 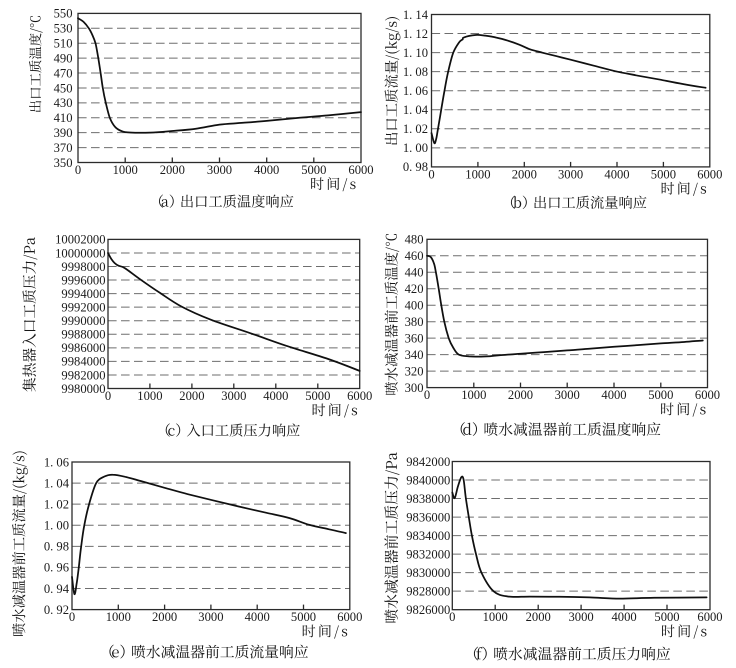 What do you see at coordinates (83, 335) in the screenshot?
I see `svg-text: 9988000` at bounding box center [83, 335].